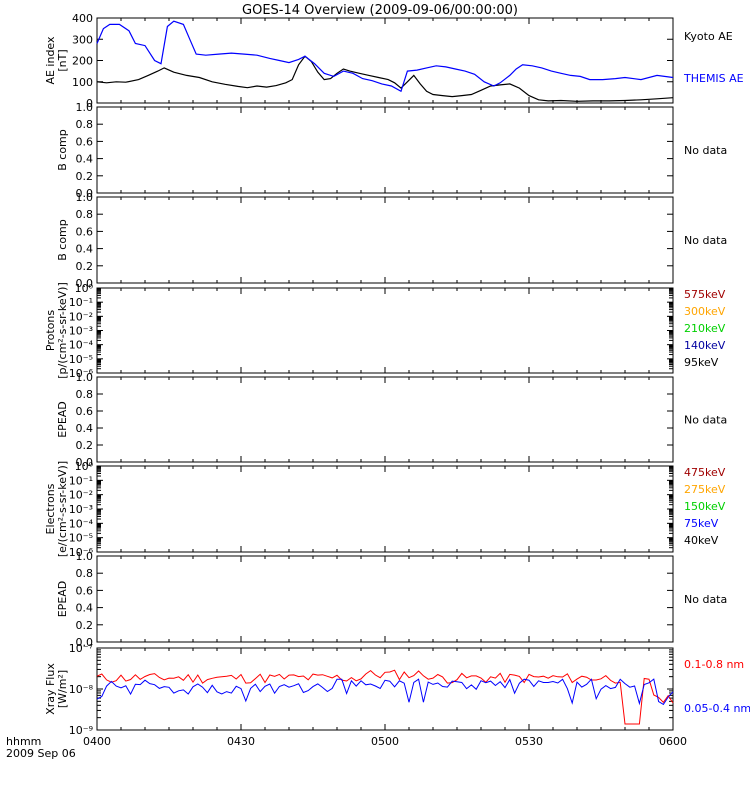 This screenshot has height=800, width=750. What do you see at coordinates (62, 509) in the screenshot?
I see `y-axis-label: [e/(cm²-s-sr-keV)]` at bounding box center [62, 509].